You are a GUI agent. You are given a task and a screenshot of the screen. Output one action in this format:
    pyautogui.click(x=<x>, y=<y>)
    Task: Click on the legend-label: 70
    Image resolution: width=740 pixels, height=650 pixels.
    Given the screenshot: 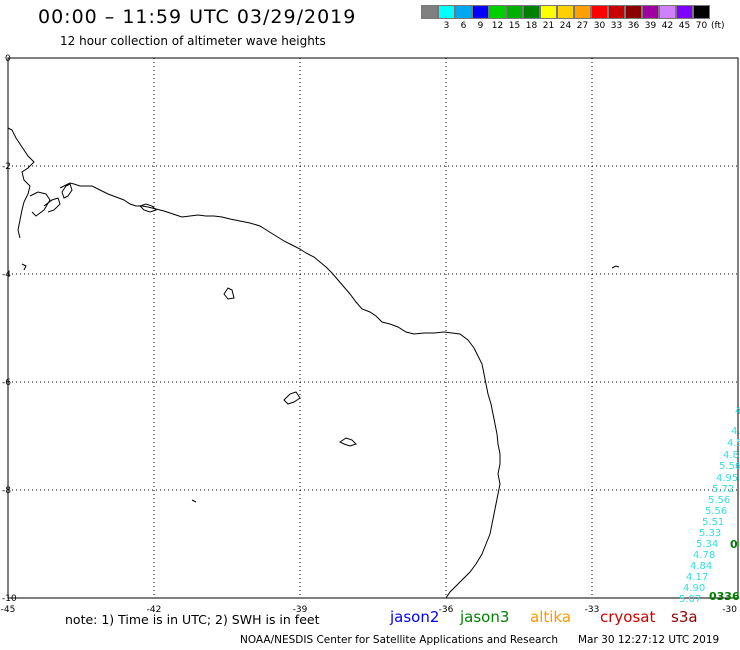 What is the action you would take?
    pyautogui.click(x=701, y=26)
    